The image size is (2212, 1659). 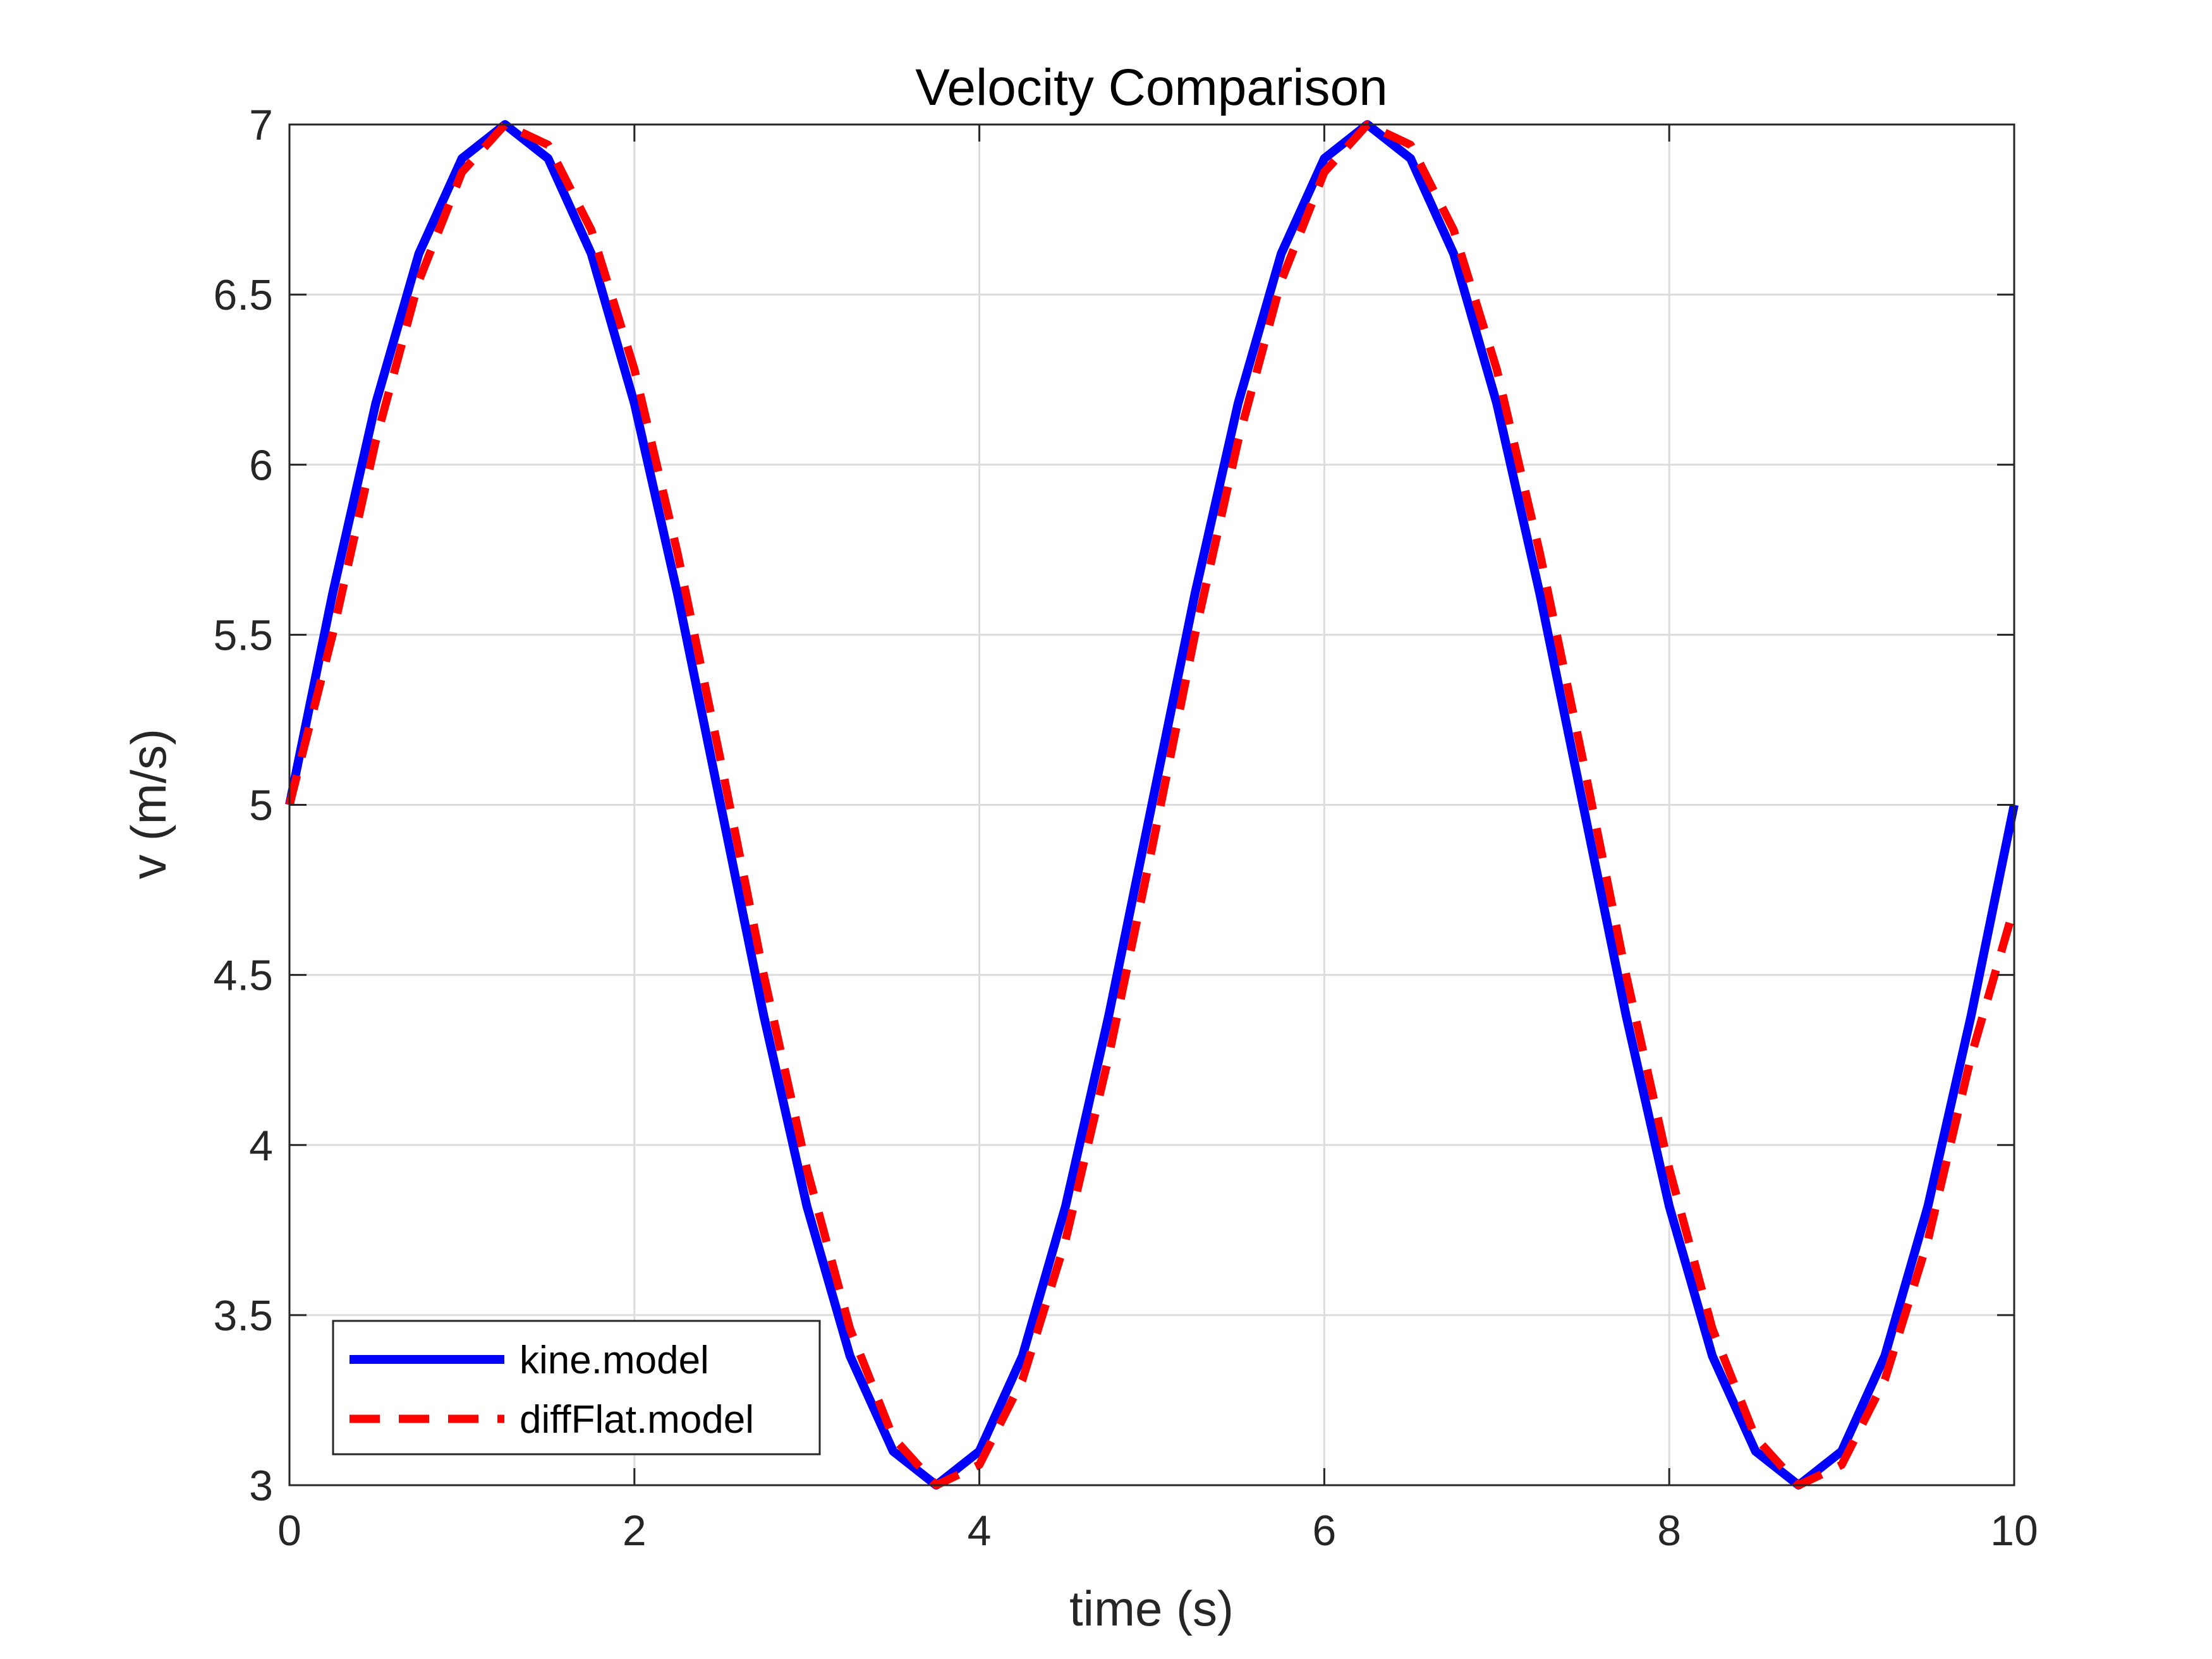 I want to click on legend: kine.model diffFlat.model, so click(x=576, y=1388).